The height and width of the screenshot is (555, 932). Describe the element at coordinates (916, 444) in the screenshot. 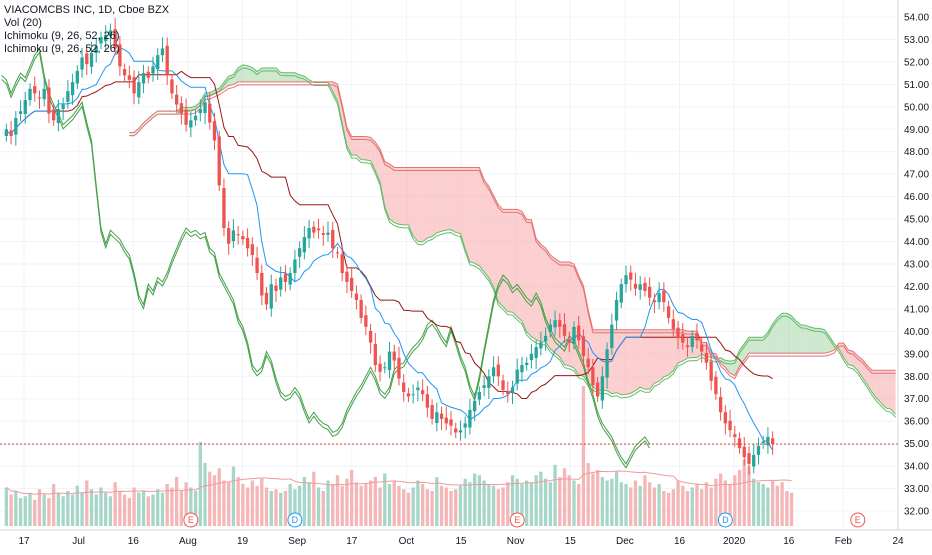

I see `y-tick-label: 35.00` at that location.